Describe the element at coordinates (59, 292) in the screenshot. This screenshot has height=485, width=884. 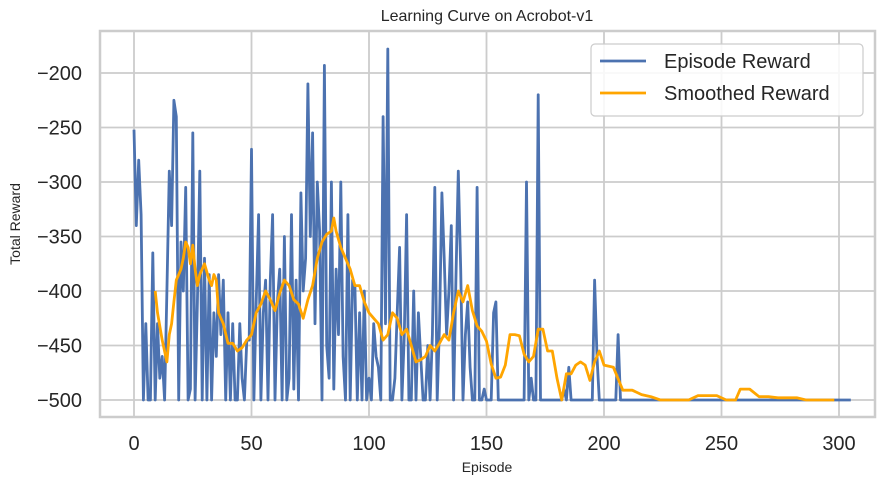
I see `y-tick-label: −400` at that location.